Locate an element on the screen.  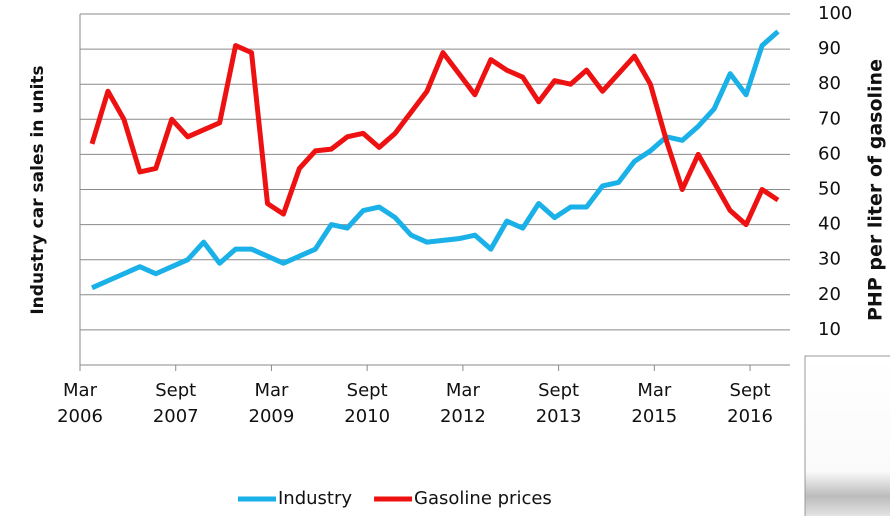
x-tick-label: Sept 2010 is located at coordinates (367, 403).